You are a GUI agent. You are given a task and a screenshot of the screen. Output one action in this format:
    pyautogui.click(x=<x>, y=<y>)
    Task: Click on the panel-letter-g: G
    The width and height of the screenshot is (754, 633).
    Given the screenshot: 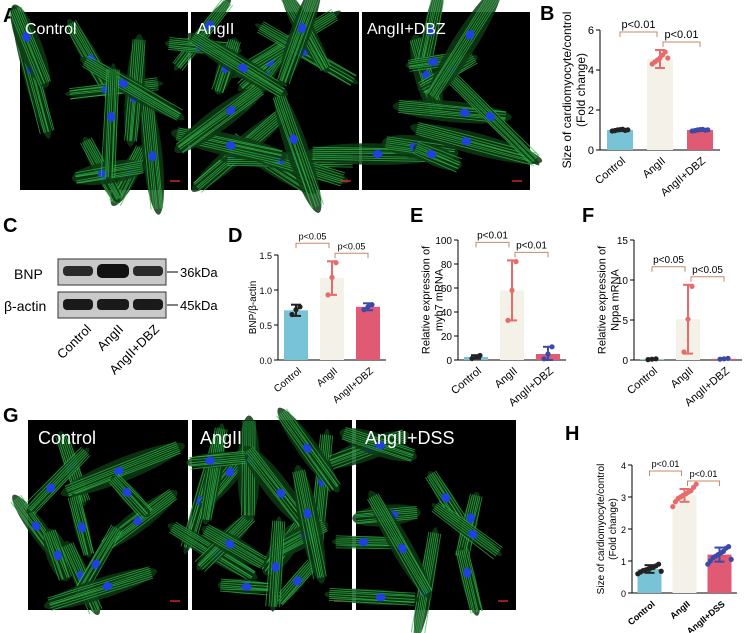 What is the action you would take?
    pyautogui.click(x=11, y=416)
    